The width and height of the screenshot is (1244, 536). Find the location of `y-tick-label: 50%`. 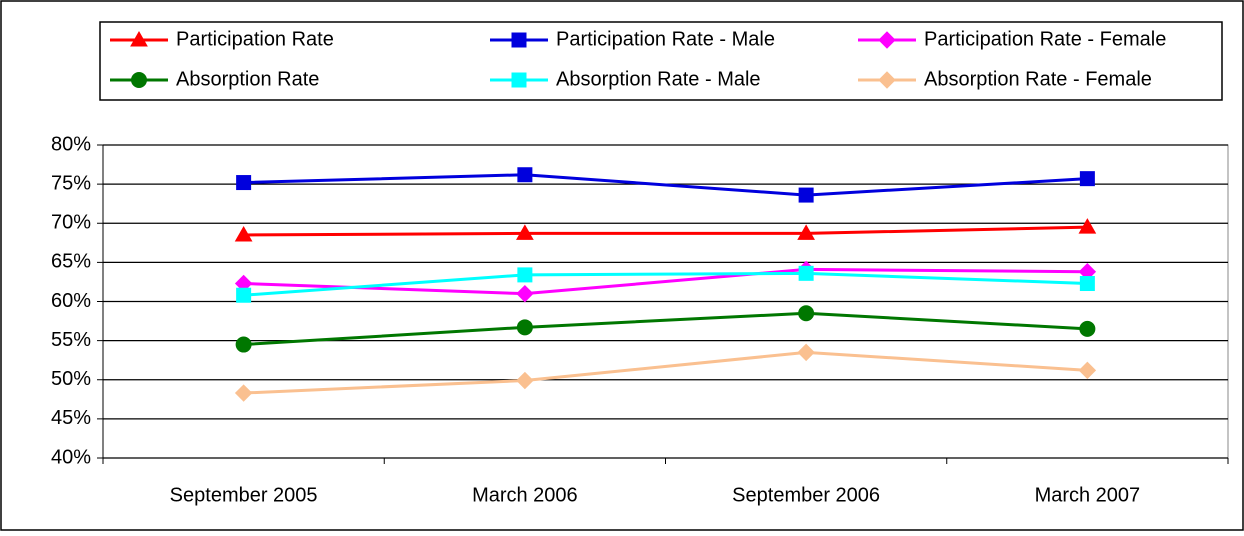

y-tick-label: 50% is located at coordinates (71, 379).